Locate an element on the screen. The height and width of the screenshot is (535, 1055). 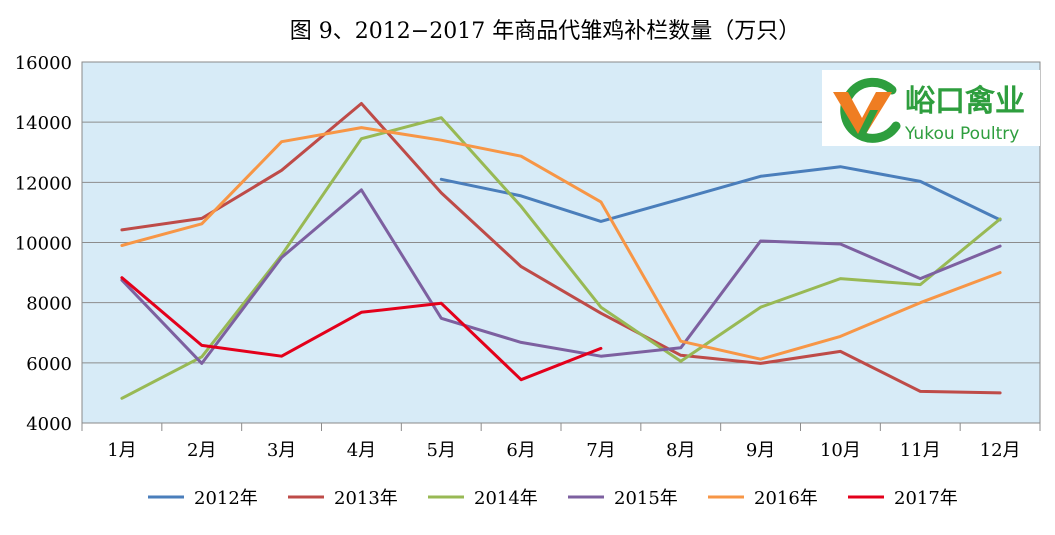
logo-chinese-name: 峪口禽业 is located at coordinates (965, 101).